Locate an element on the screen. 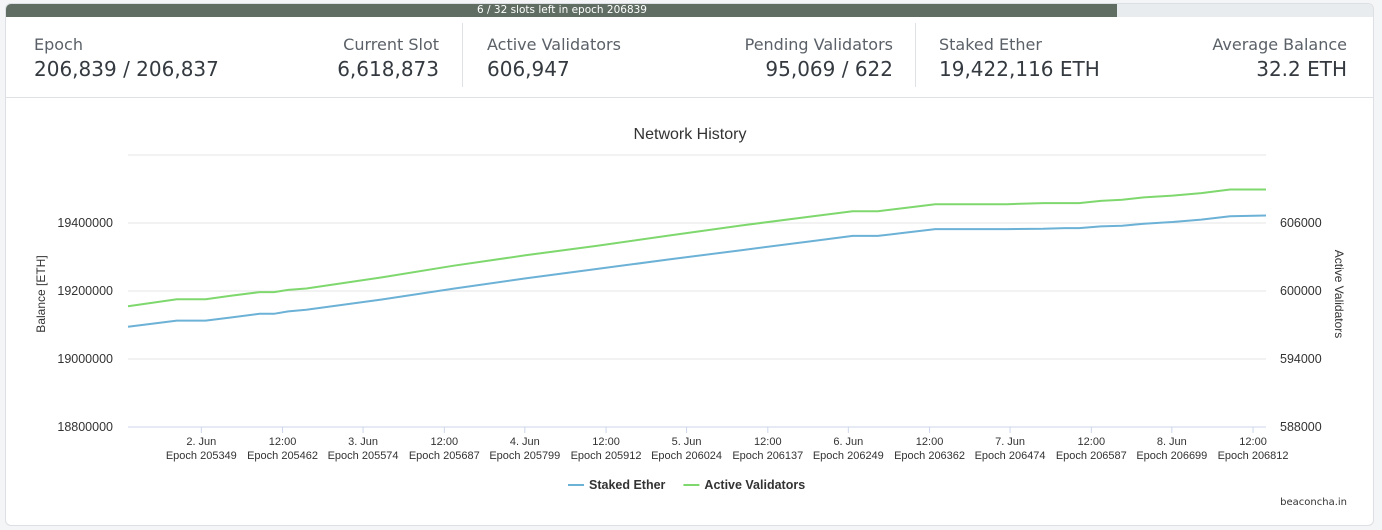 The width and height of the screenshot is (1382, 530). x-tick-epoch-label: Epoch 205462 is located at coordinates (282, 456).